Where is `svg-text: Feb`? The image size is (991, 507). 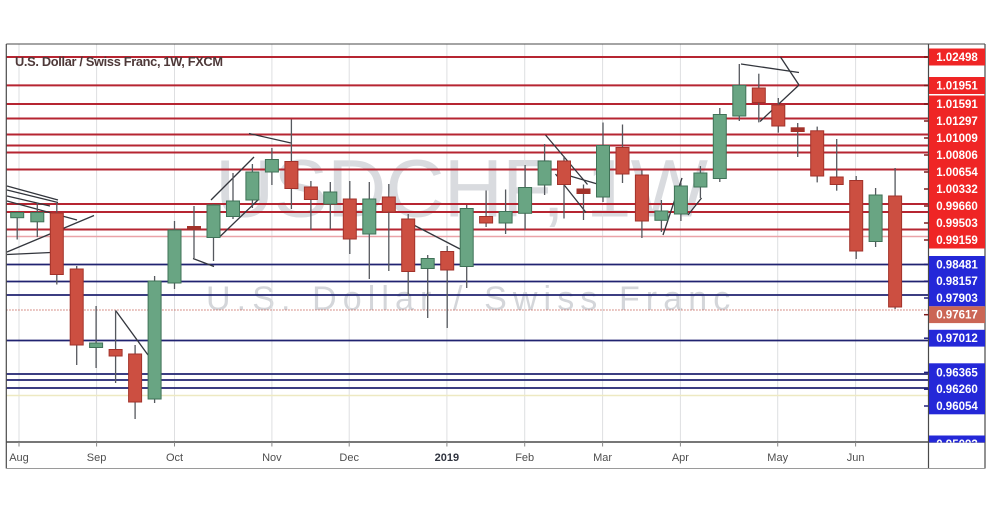
svg-text: Feb is located at coordinates (524, 458).